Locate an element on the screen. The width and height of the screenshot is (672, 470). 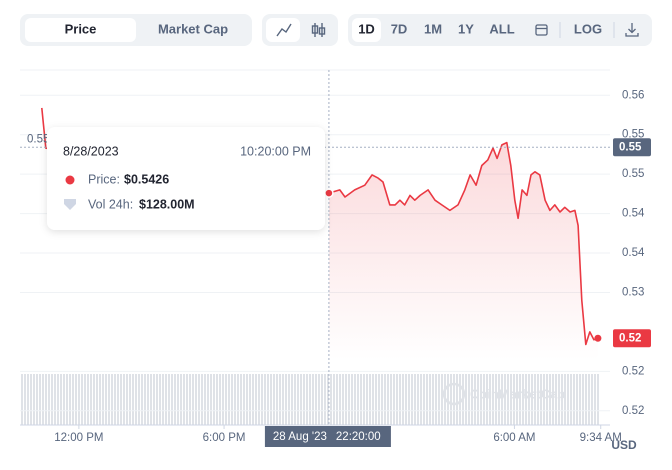
range-button: 1M is located at coordinates (433, 28).